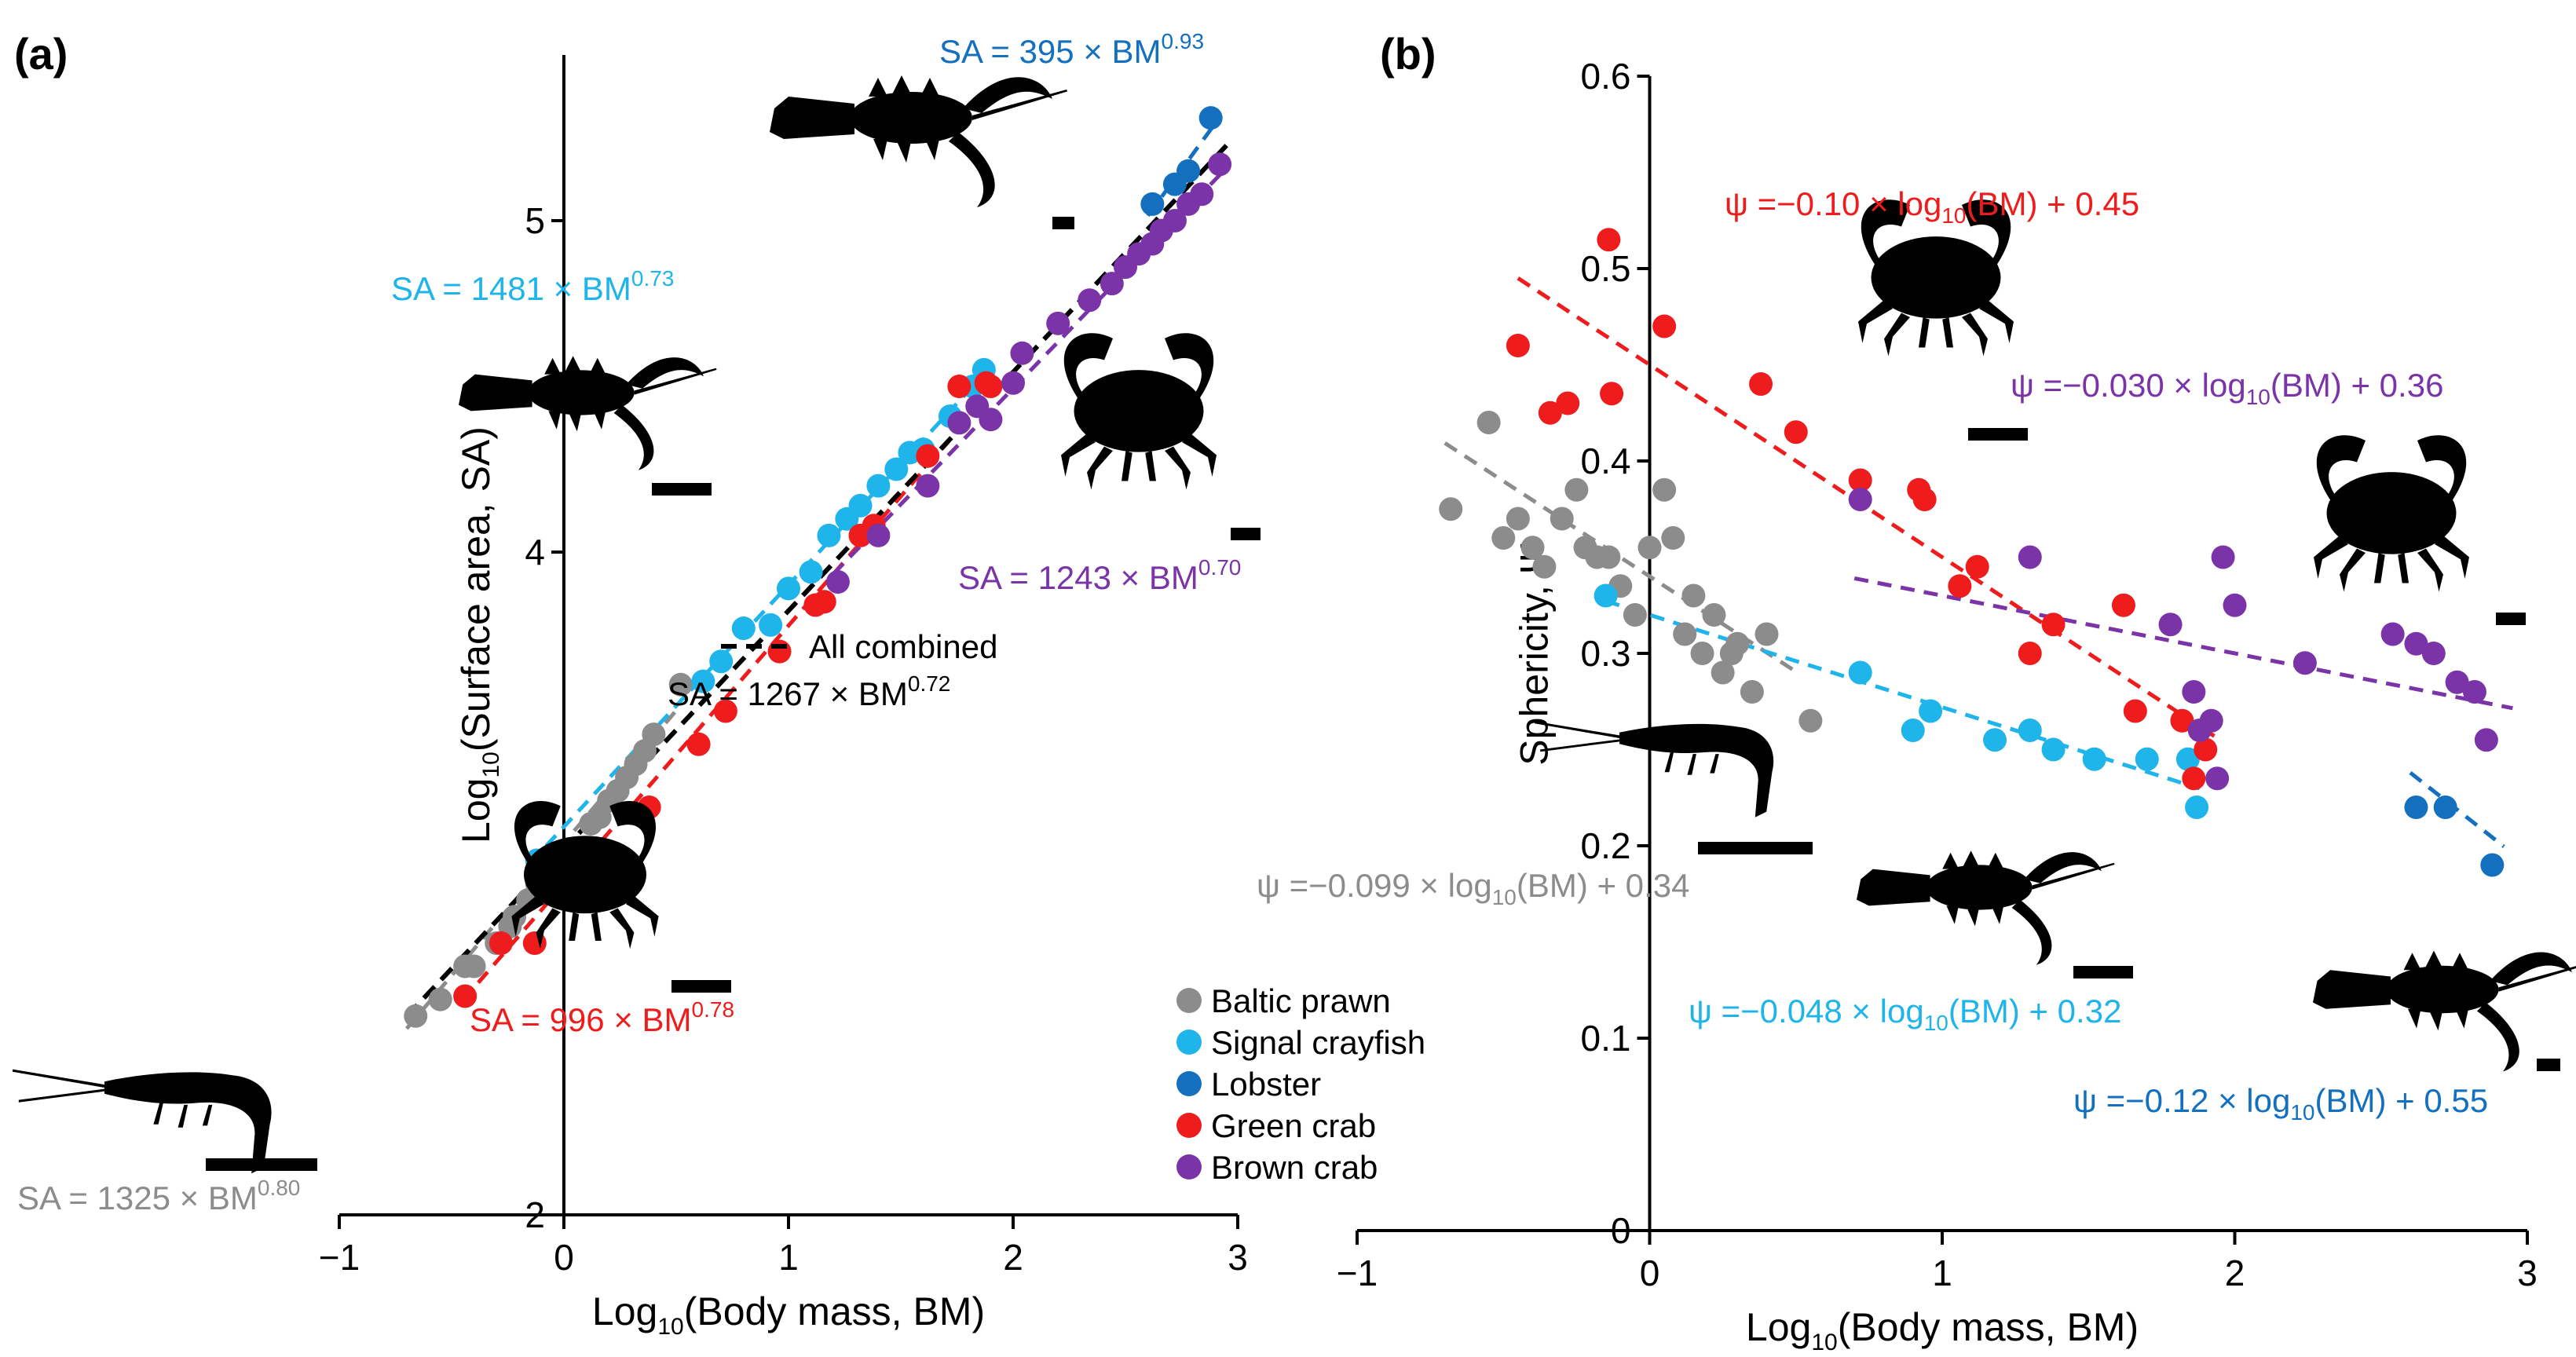 Image resolution: width=2576 pixels, height=1357 pixels. I want to click on equation-green-crab: ψ =−0.10 × log10(BM) + 0.45, so click(1932, 206).